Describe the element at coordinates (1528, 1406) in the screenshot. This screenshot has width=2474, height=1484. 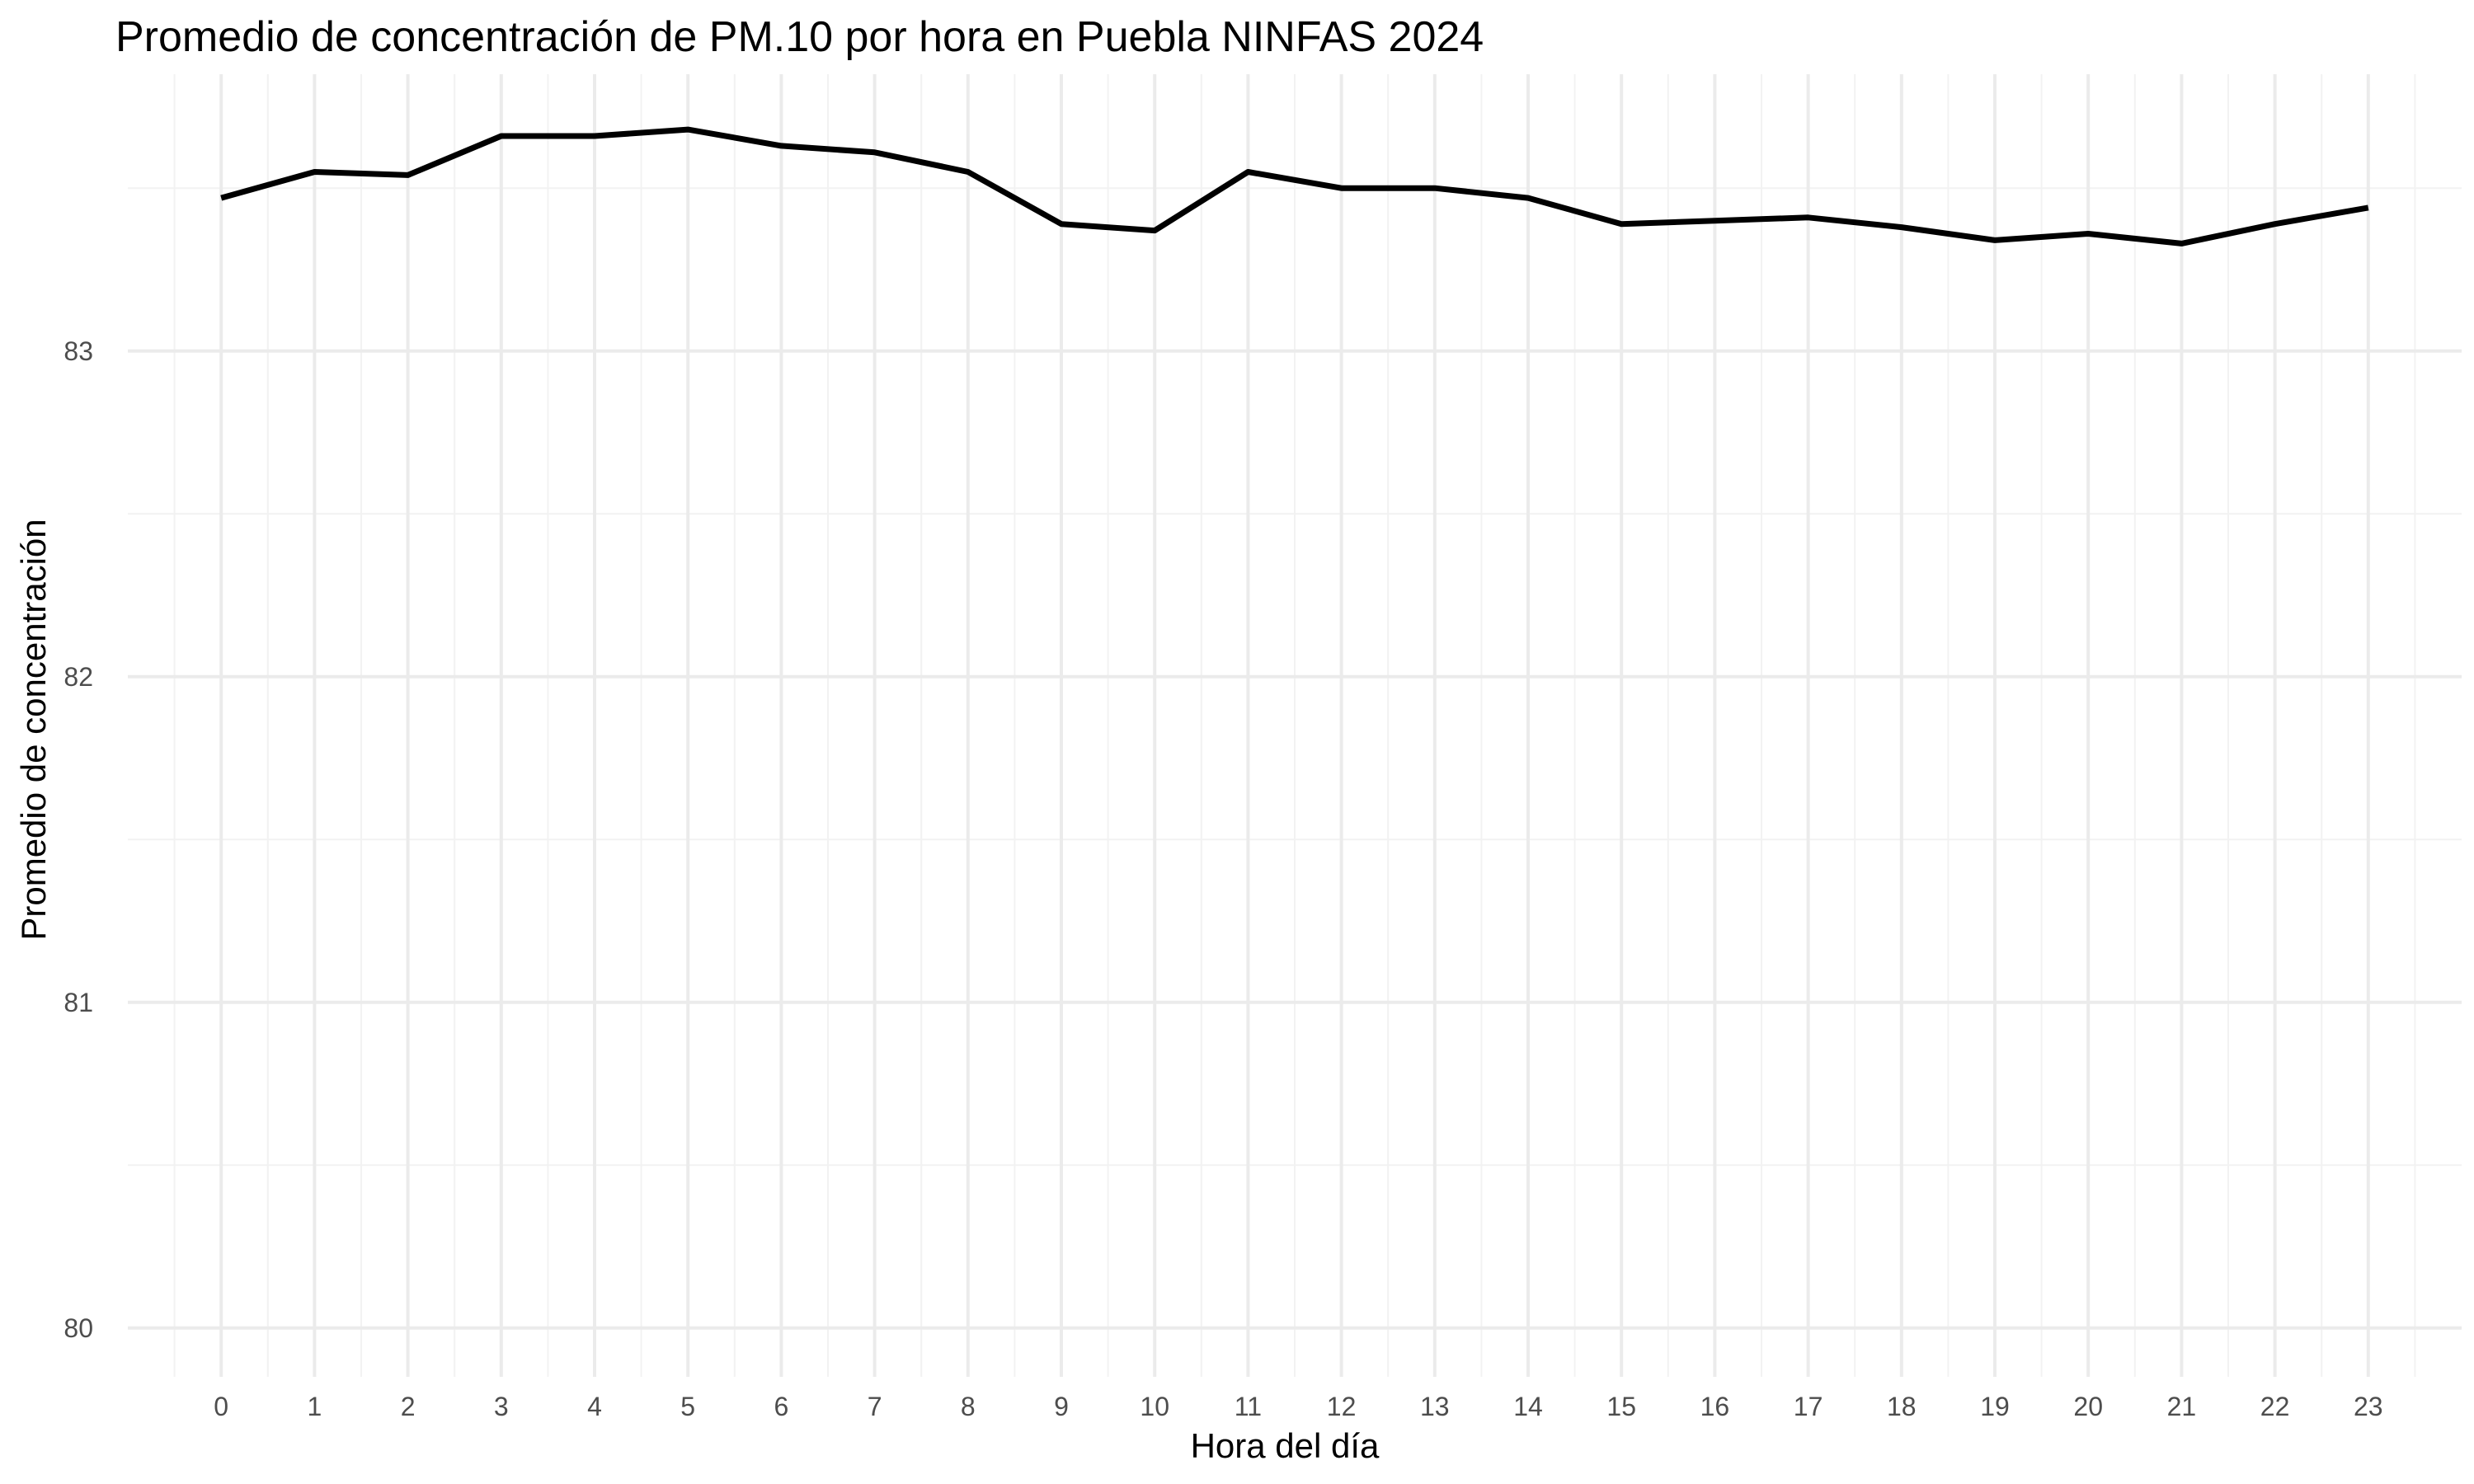
I see `x-tick-label: 14` at that location.